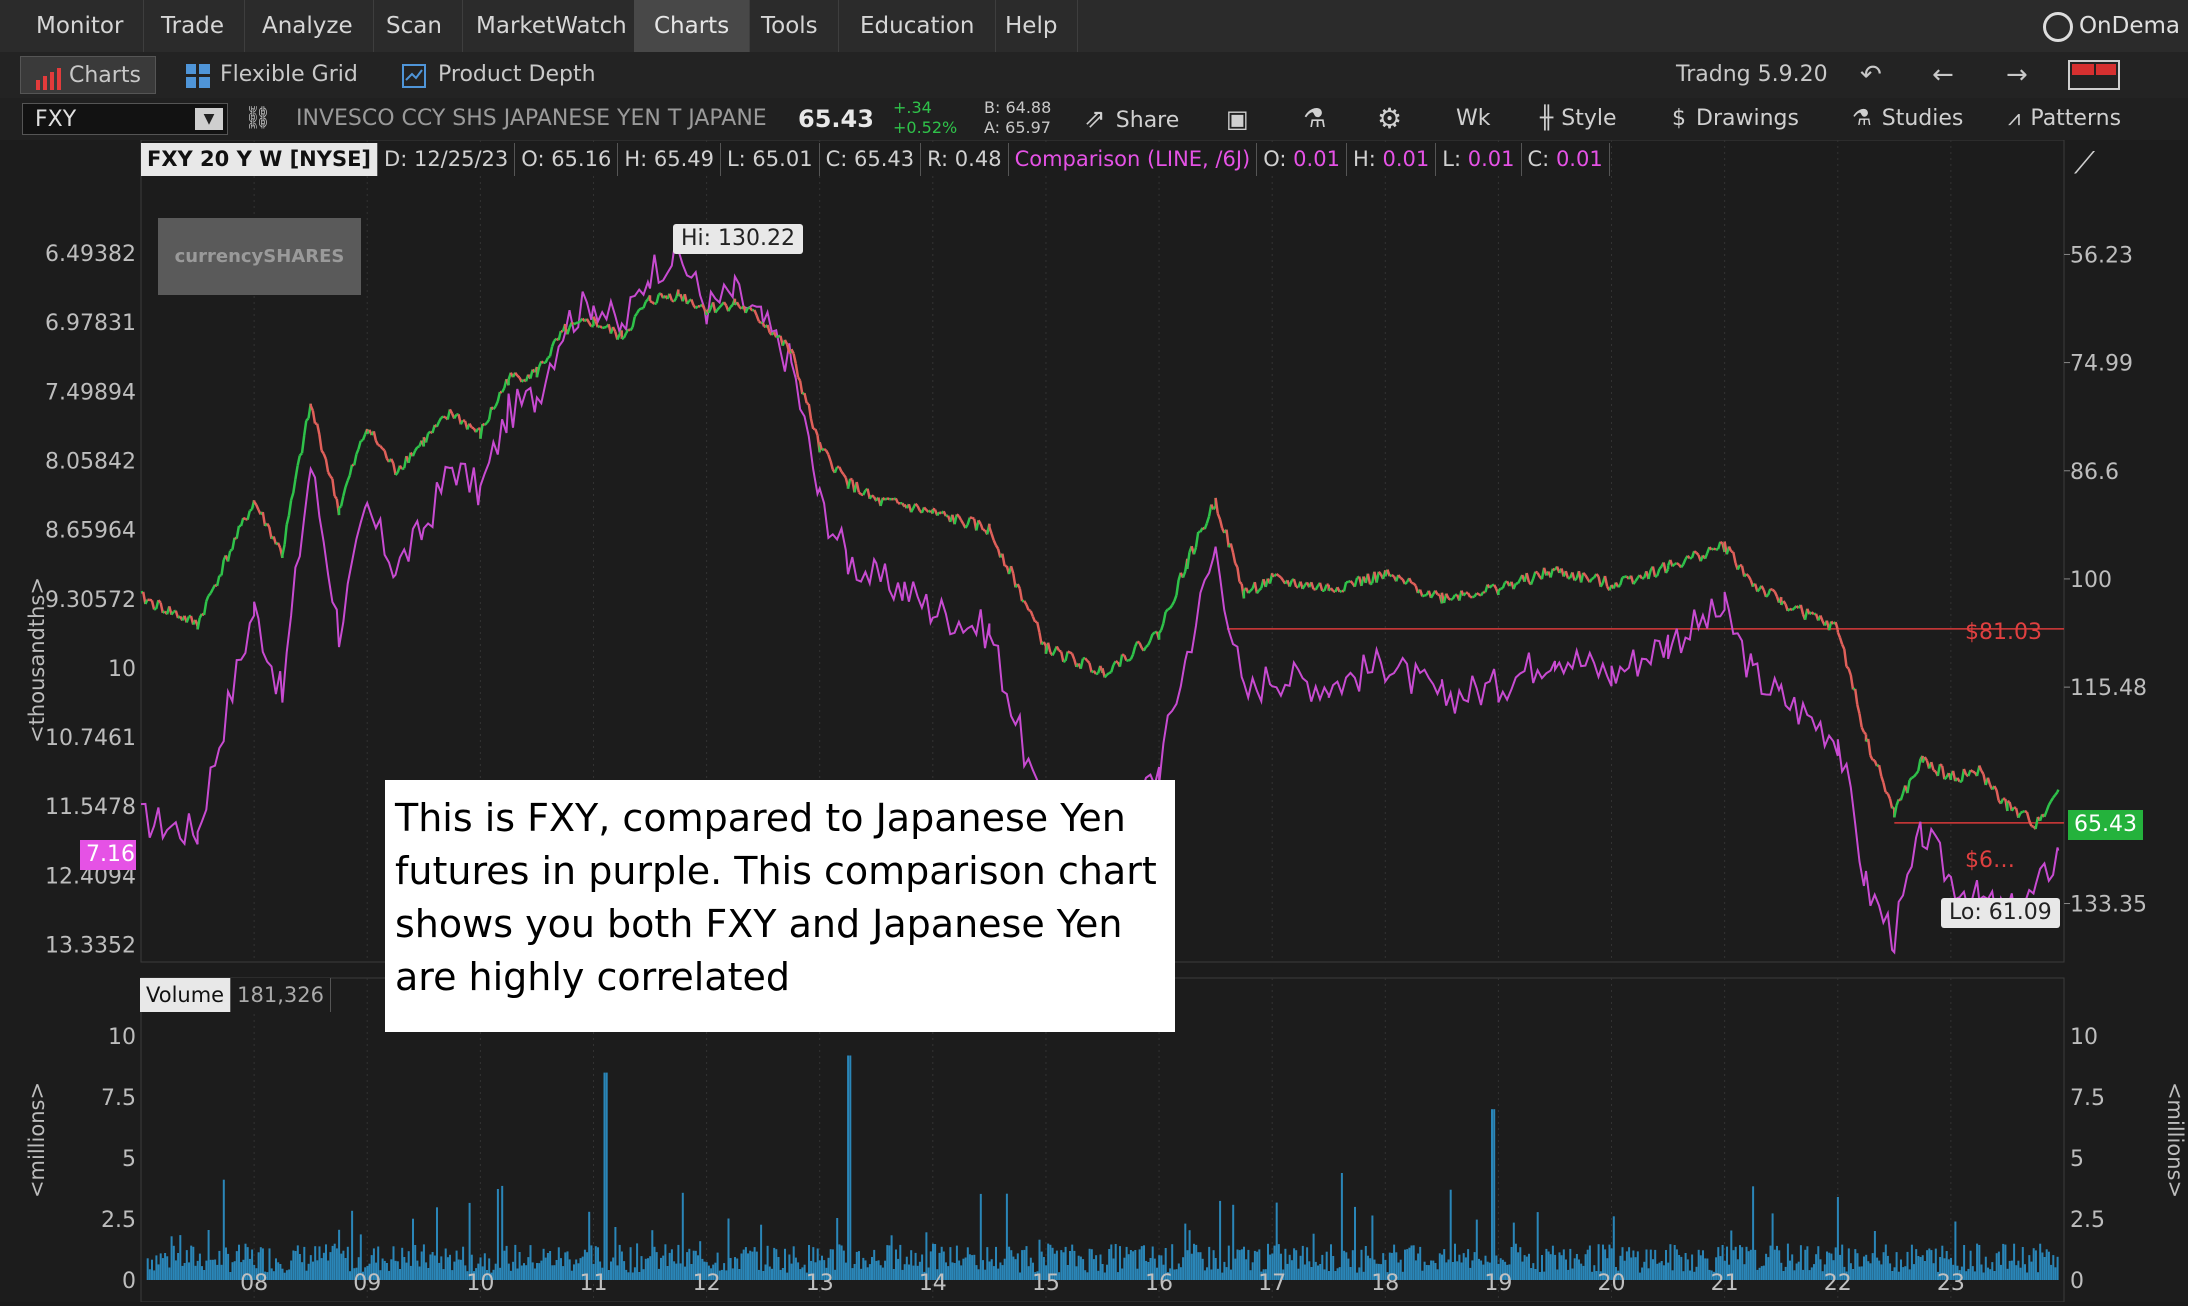 The image size is (2188, 1306). Describe the element at coordinates (1389, 119) in the screenshot. I see `gear-icon: ⚙` at that location.